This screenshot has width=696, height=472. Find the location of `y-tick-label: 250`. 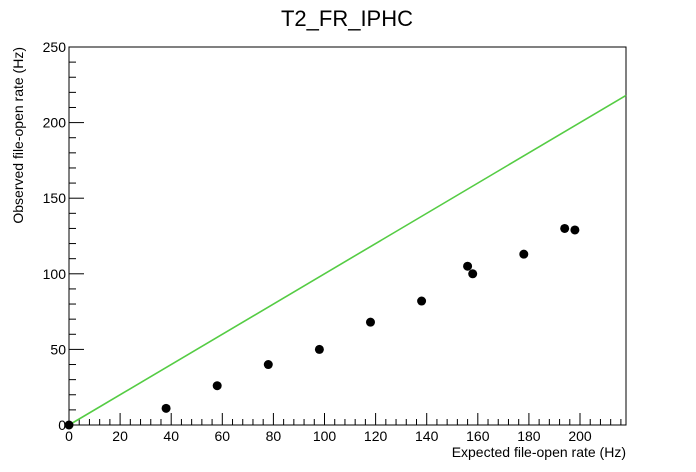

y-tick-label: 250 is located at coordinates (55, 47).